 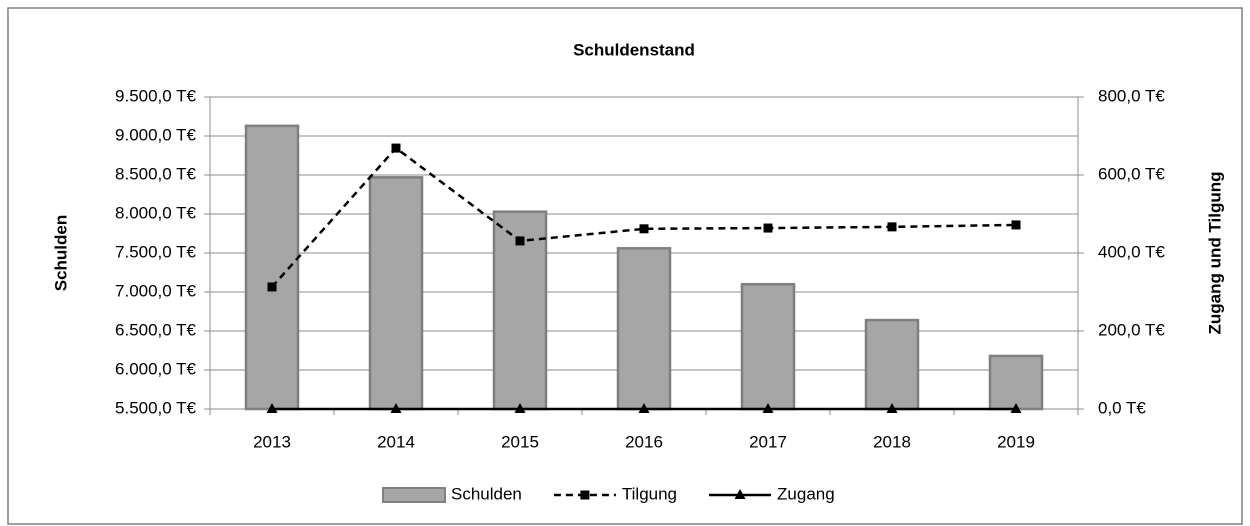 What do you see at coordinates (520, 441) in the screenshot?
I see `x-tick-label: 2015` at bounding box center [520, 441].